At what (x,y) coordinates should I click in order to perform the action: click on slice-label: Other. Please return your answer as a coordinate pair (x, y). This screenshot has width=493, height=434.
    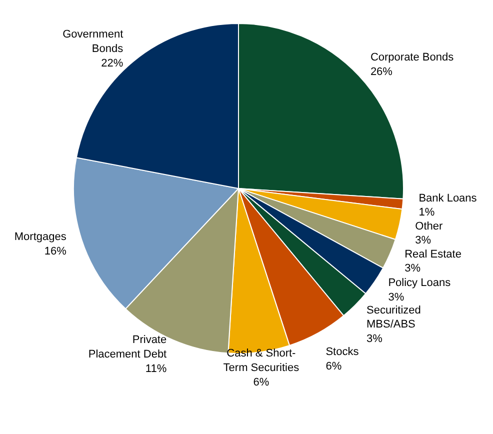
    Looking at the image, I should click on (429, 226).